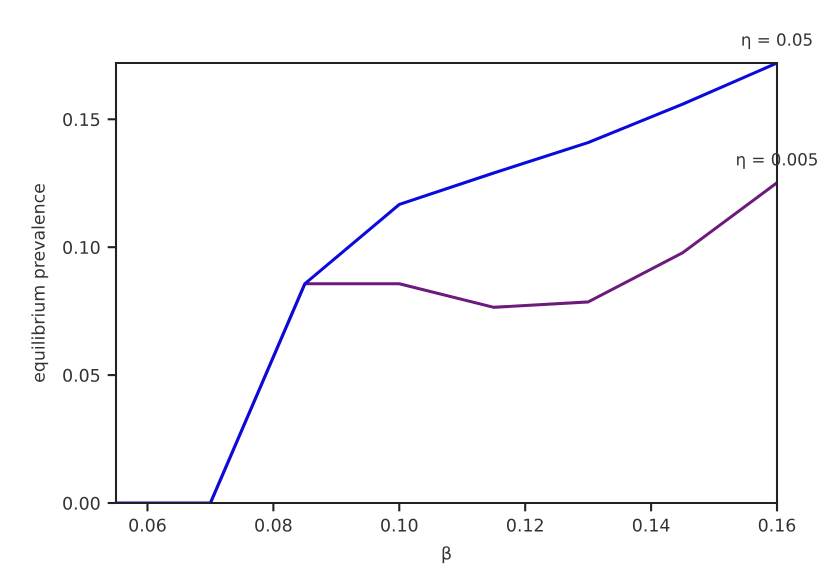 The height and width of the screenshot is (580, 840). What do you see at coordinates (81, 503) in the screenshot?
I see `y-tick-label: 0.00` at bounding box center [81, 503].